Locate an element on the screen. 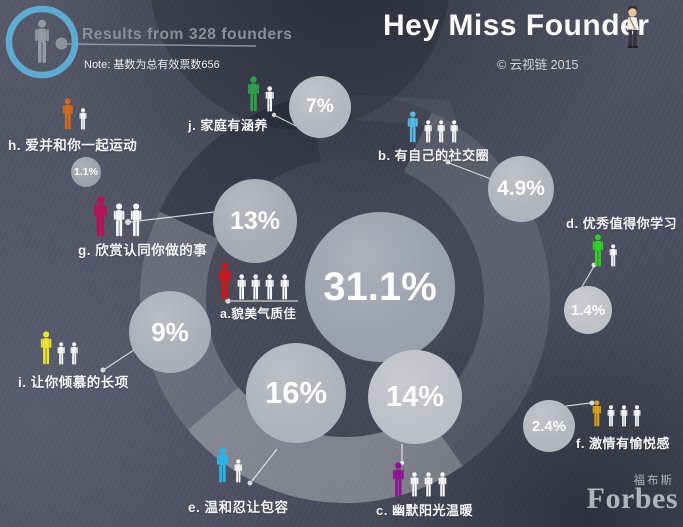 This screenshot has height=527, width=683. bubble-g: 13% is located at coordinates (255, 221).